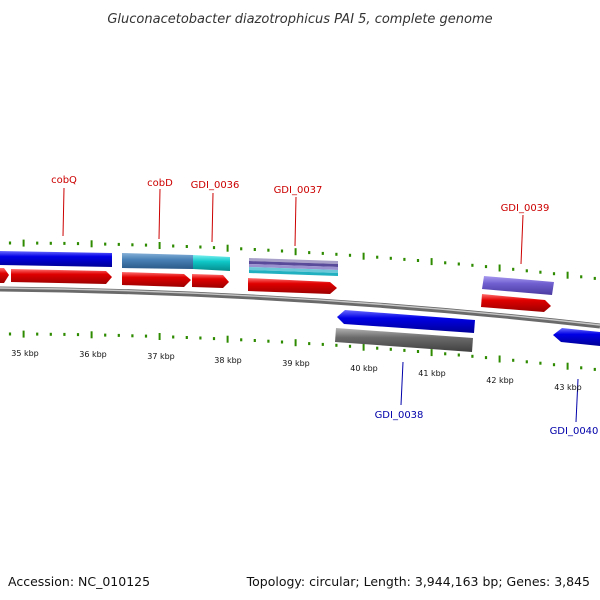 Image resolution: width=600 pixels, height=600 pixels. I want to click on scale-label: 36 kbp, so click(93, 354).